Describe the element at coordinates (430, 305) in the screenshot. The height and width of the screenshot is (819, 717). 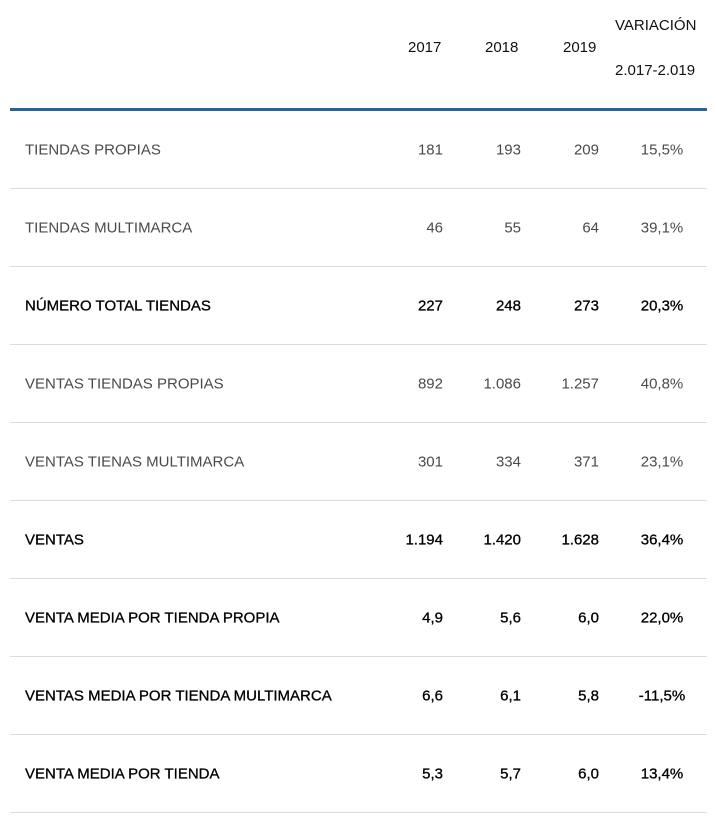
I see `cell-2017: 227` at that location.